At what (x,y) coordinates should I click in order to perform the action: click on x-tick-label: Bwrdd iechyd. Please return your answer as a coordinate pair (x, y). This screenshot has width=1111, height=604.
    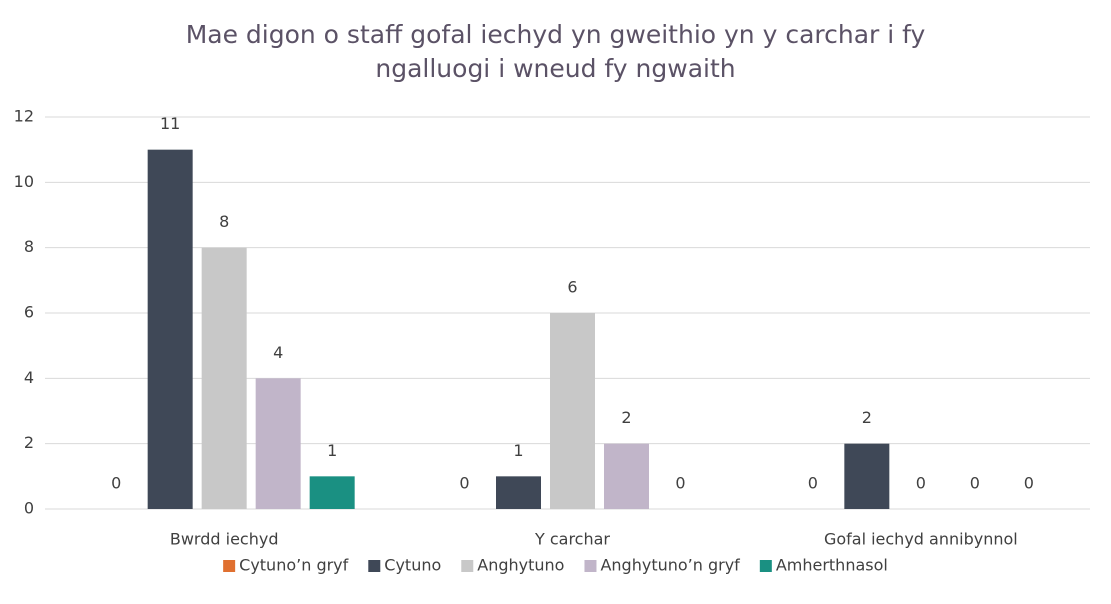
    Looking at the image, I should click on (224, 539).